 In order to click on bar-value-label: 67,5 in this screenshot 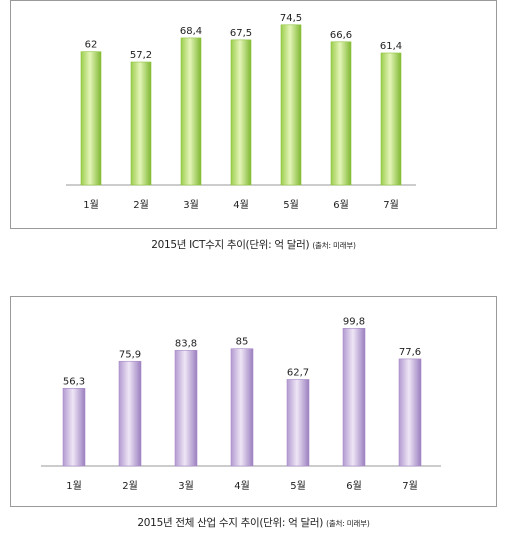, I will do `click(241, 33)`.